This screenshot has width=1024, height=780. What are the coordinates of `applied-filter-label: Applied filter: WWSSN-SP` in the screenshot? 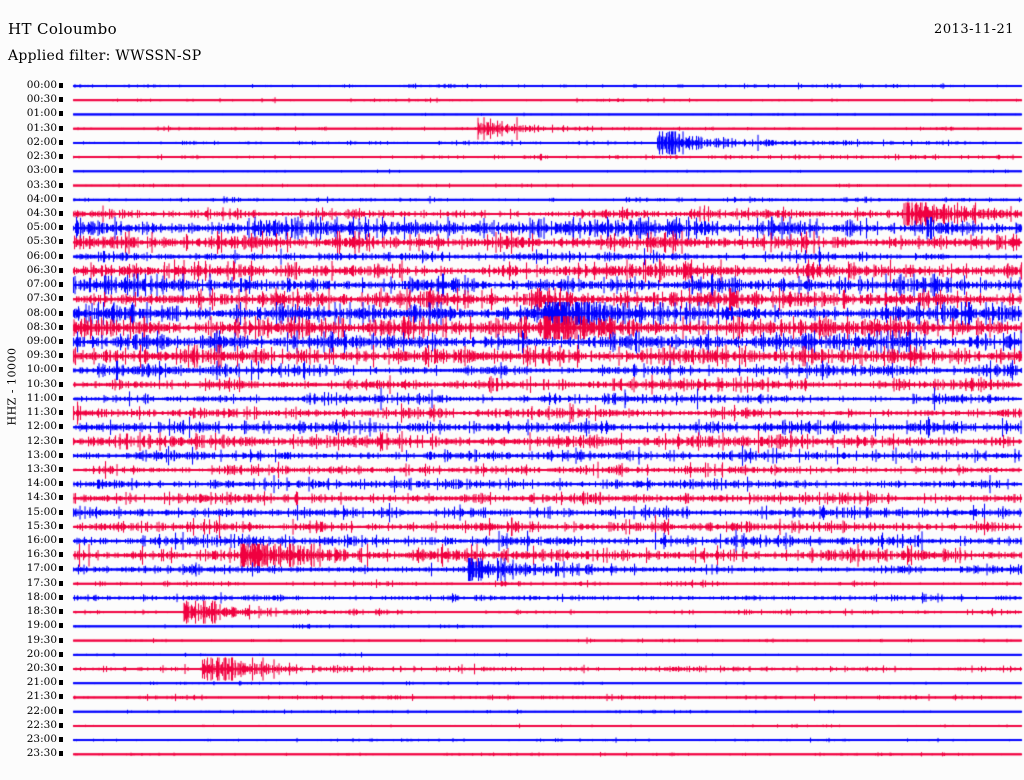 It's located at (105, 56).